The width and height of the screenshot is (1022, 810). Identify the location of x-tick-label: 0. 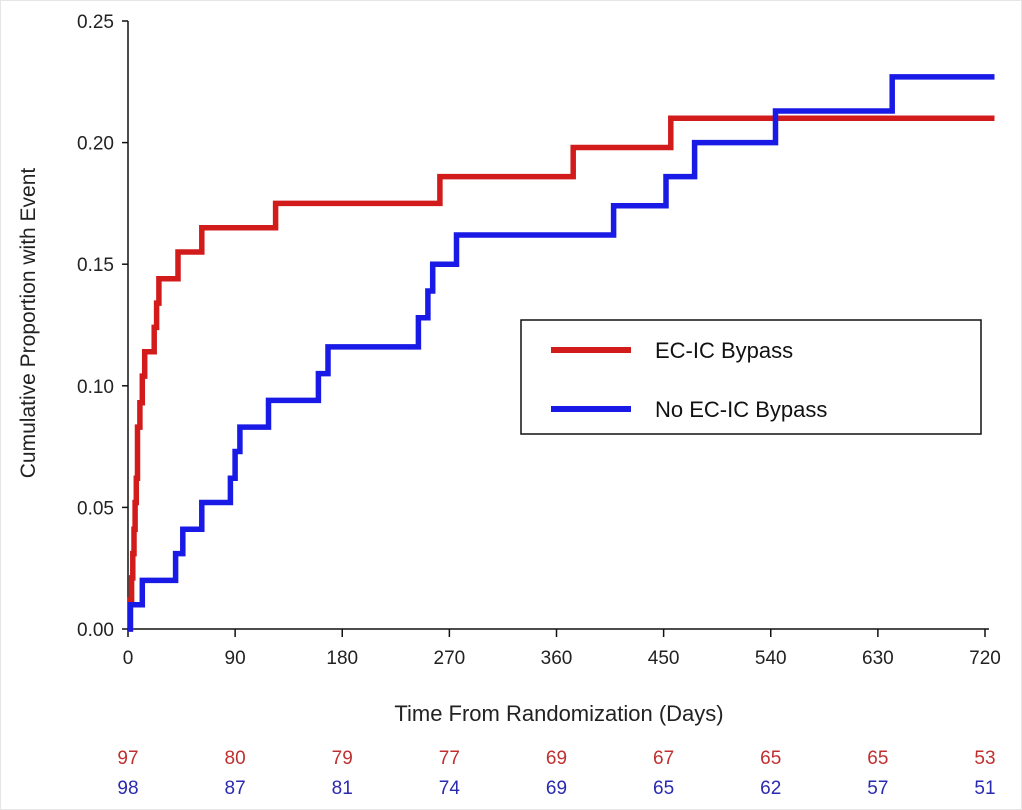
(128, 658).